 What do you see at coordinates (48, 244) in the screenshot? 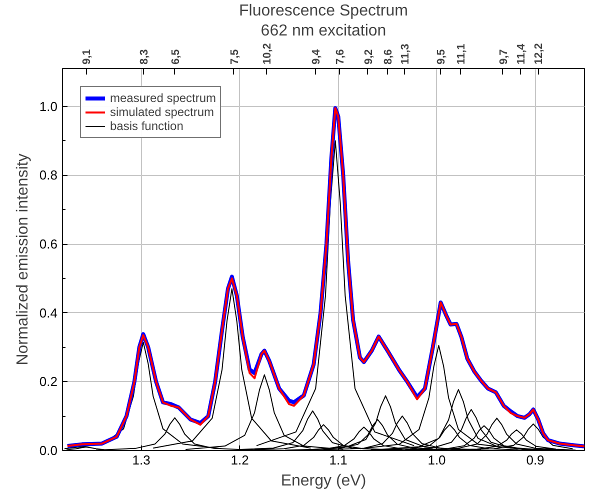
I see `y-tick-label: 0.6` at bounding box center [48, 244].